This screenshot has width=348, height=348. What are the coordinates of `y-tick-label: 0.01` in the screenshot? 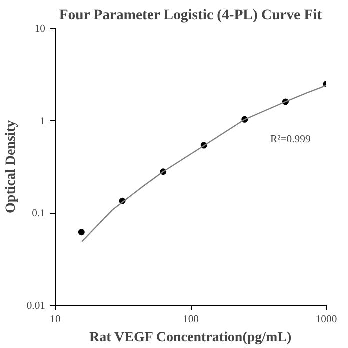 It's located at (36, 306).